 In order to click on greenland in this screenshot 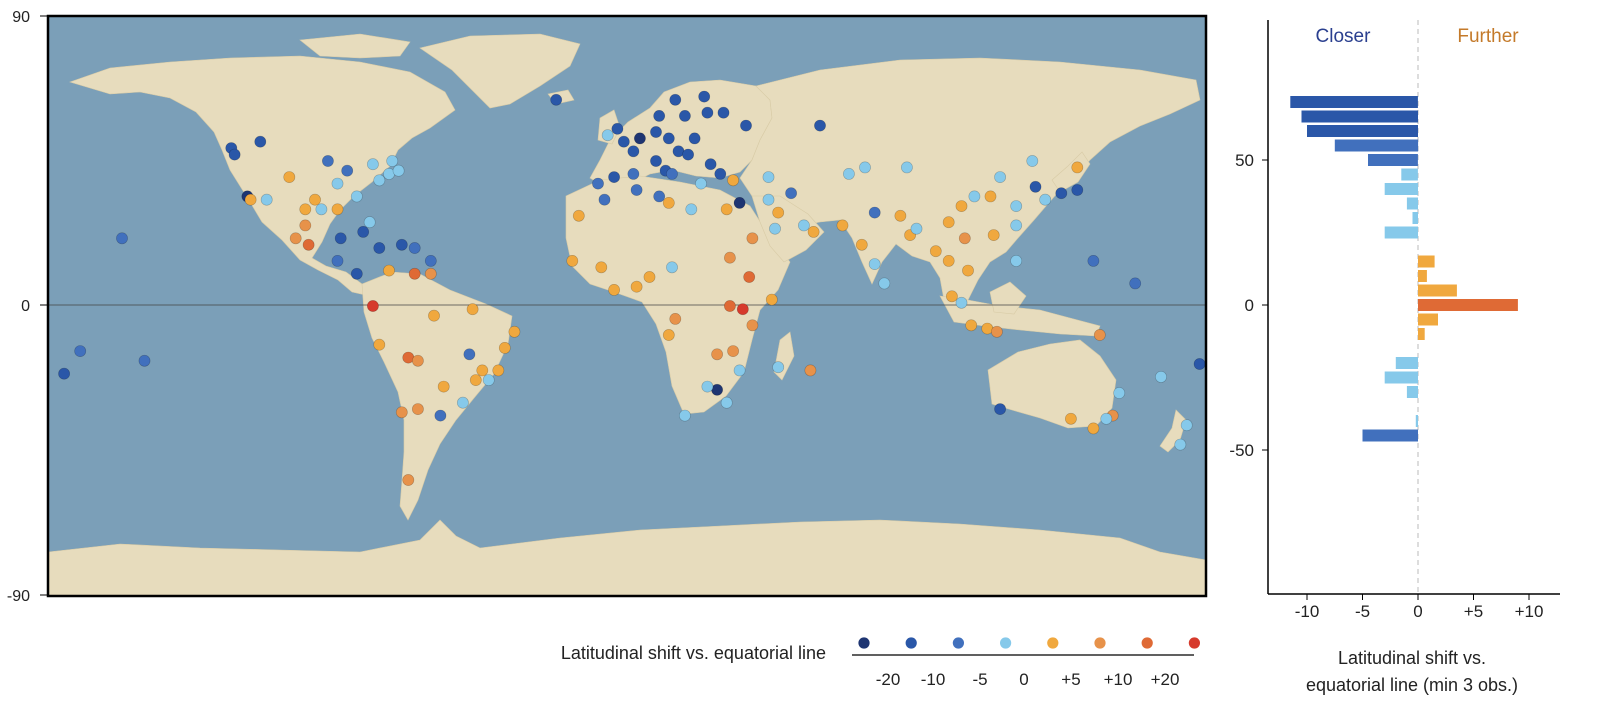, I will do `click(500, 71)`.